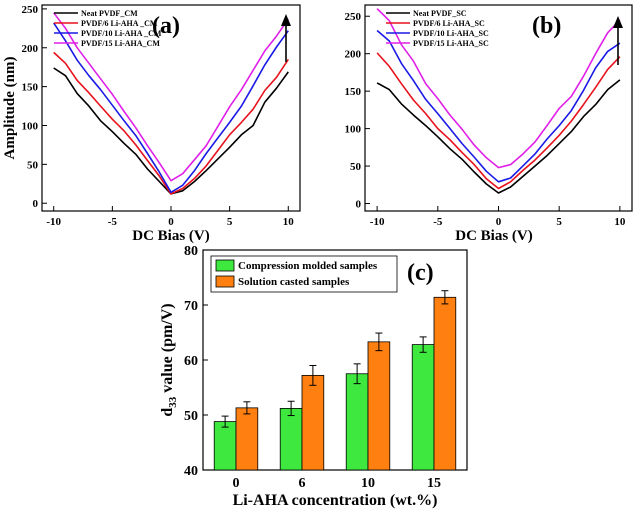  I want to click on y-tick-label: 60, so click(191, 361).